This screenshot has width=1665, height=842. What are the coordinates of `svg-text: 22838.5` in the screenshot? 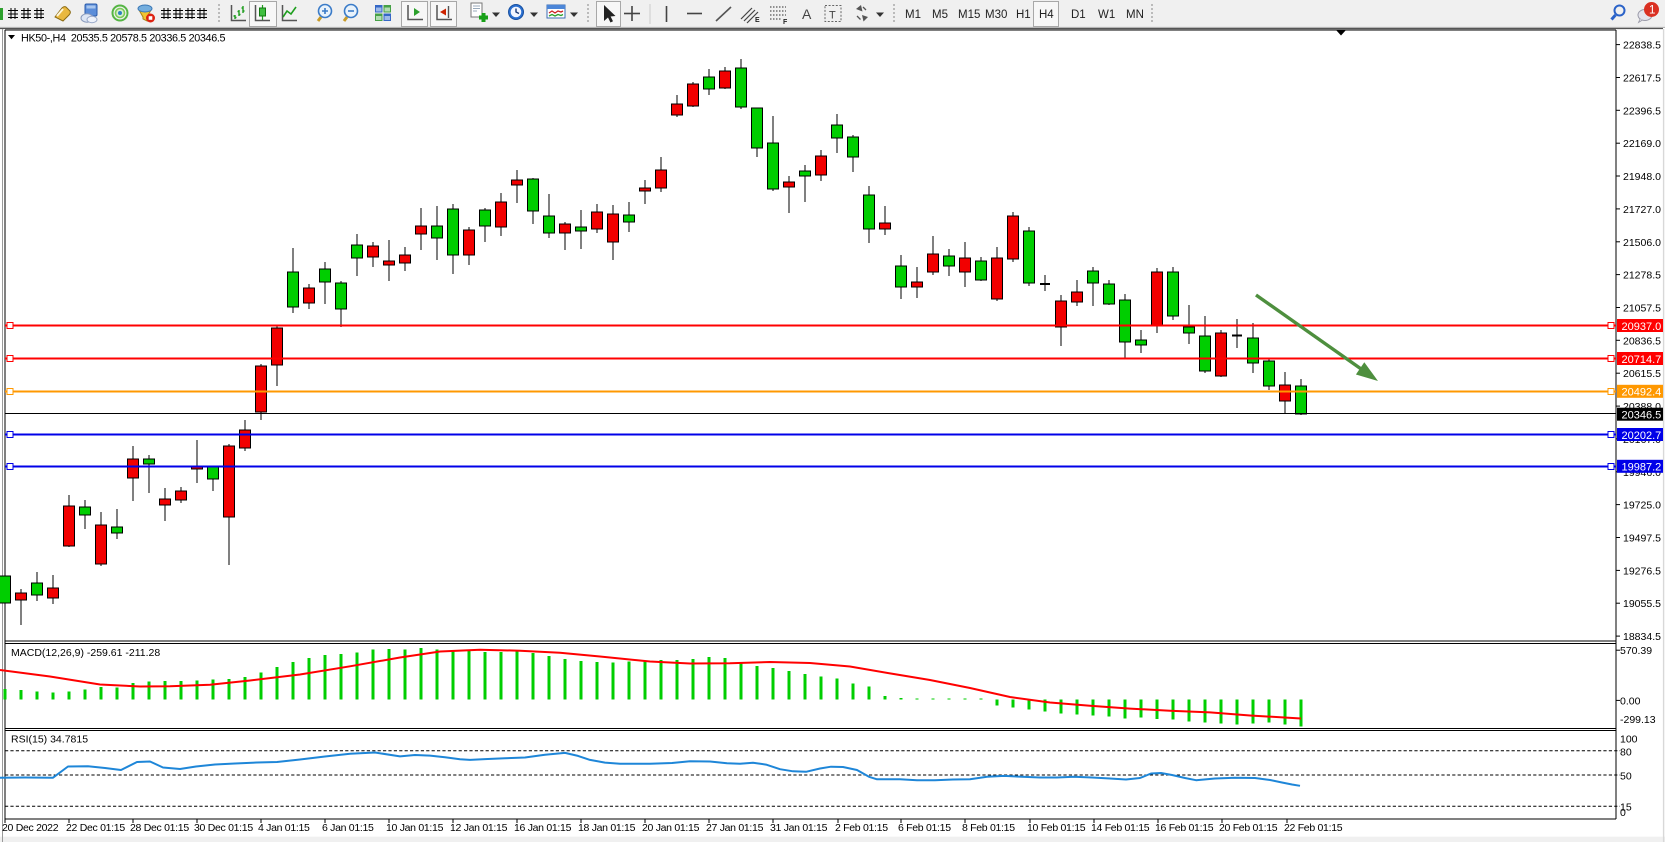 It's located at (1642, 46).